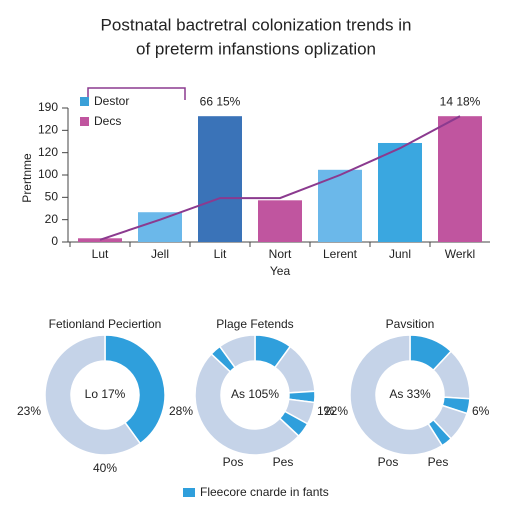  I want to click on pie-center-label: As 105%, so click(255, 394).